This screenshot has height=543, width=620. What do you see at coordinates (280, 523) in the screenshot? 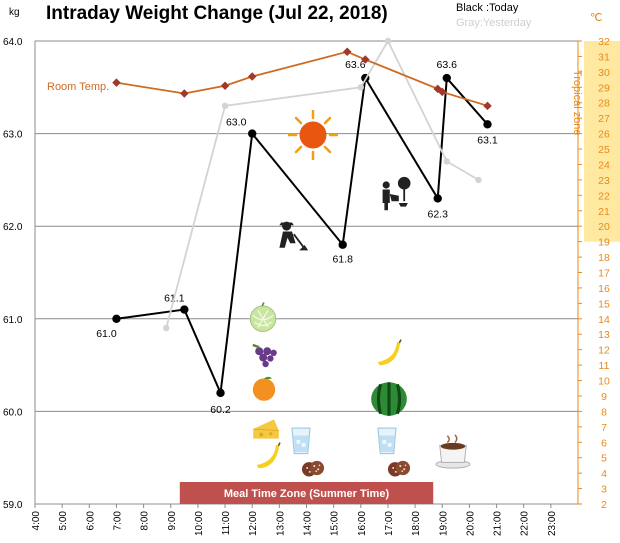
I see `x-tick-label: 13:00` at bounding box center [280, 523].